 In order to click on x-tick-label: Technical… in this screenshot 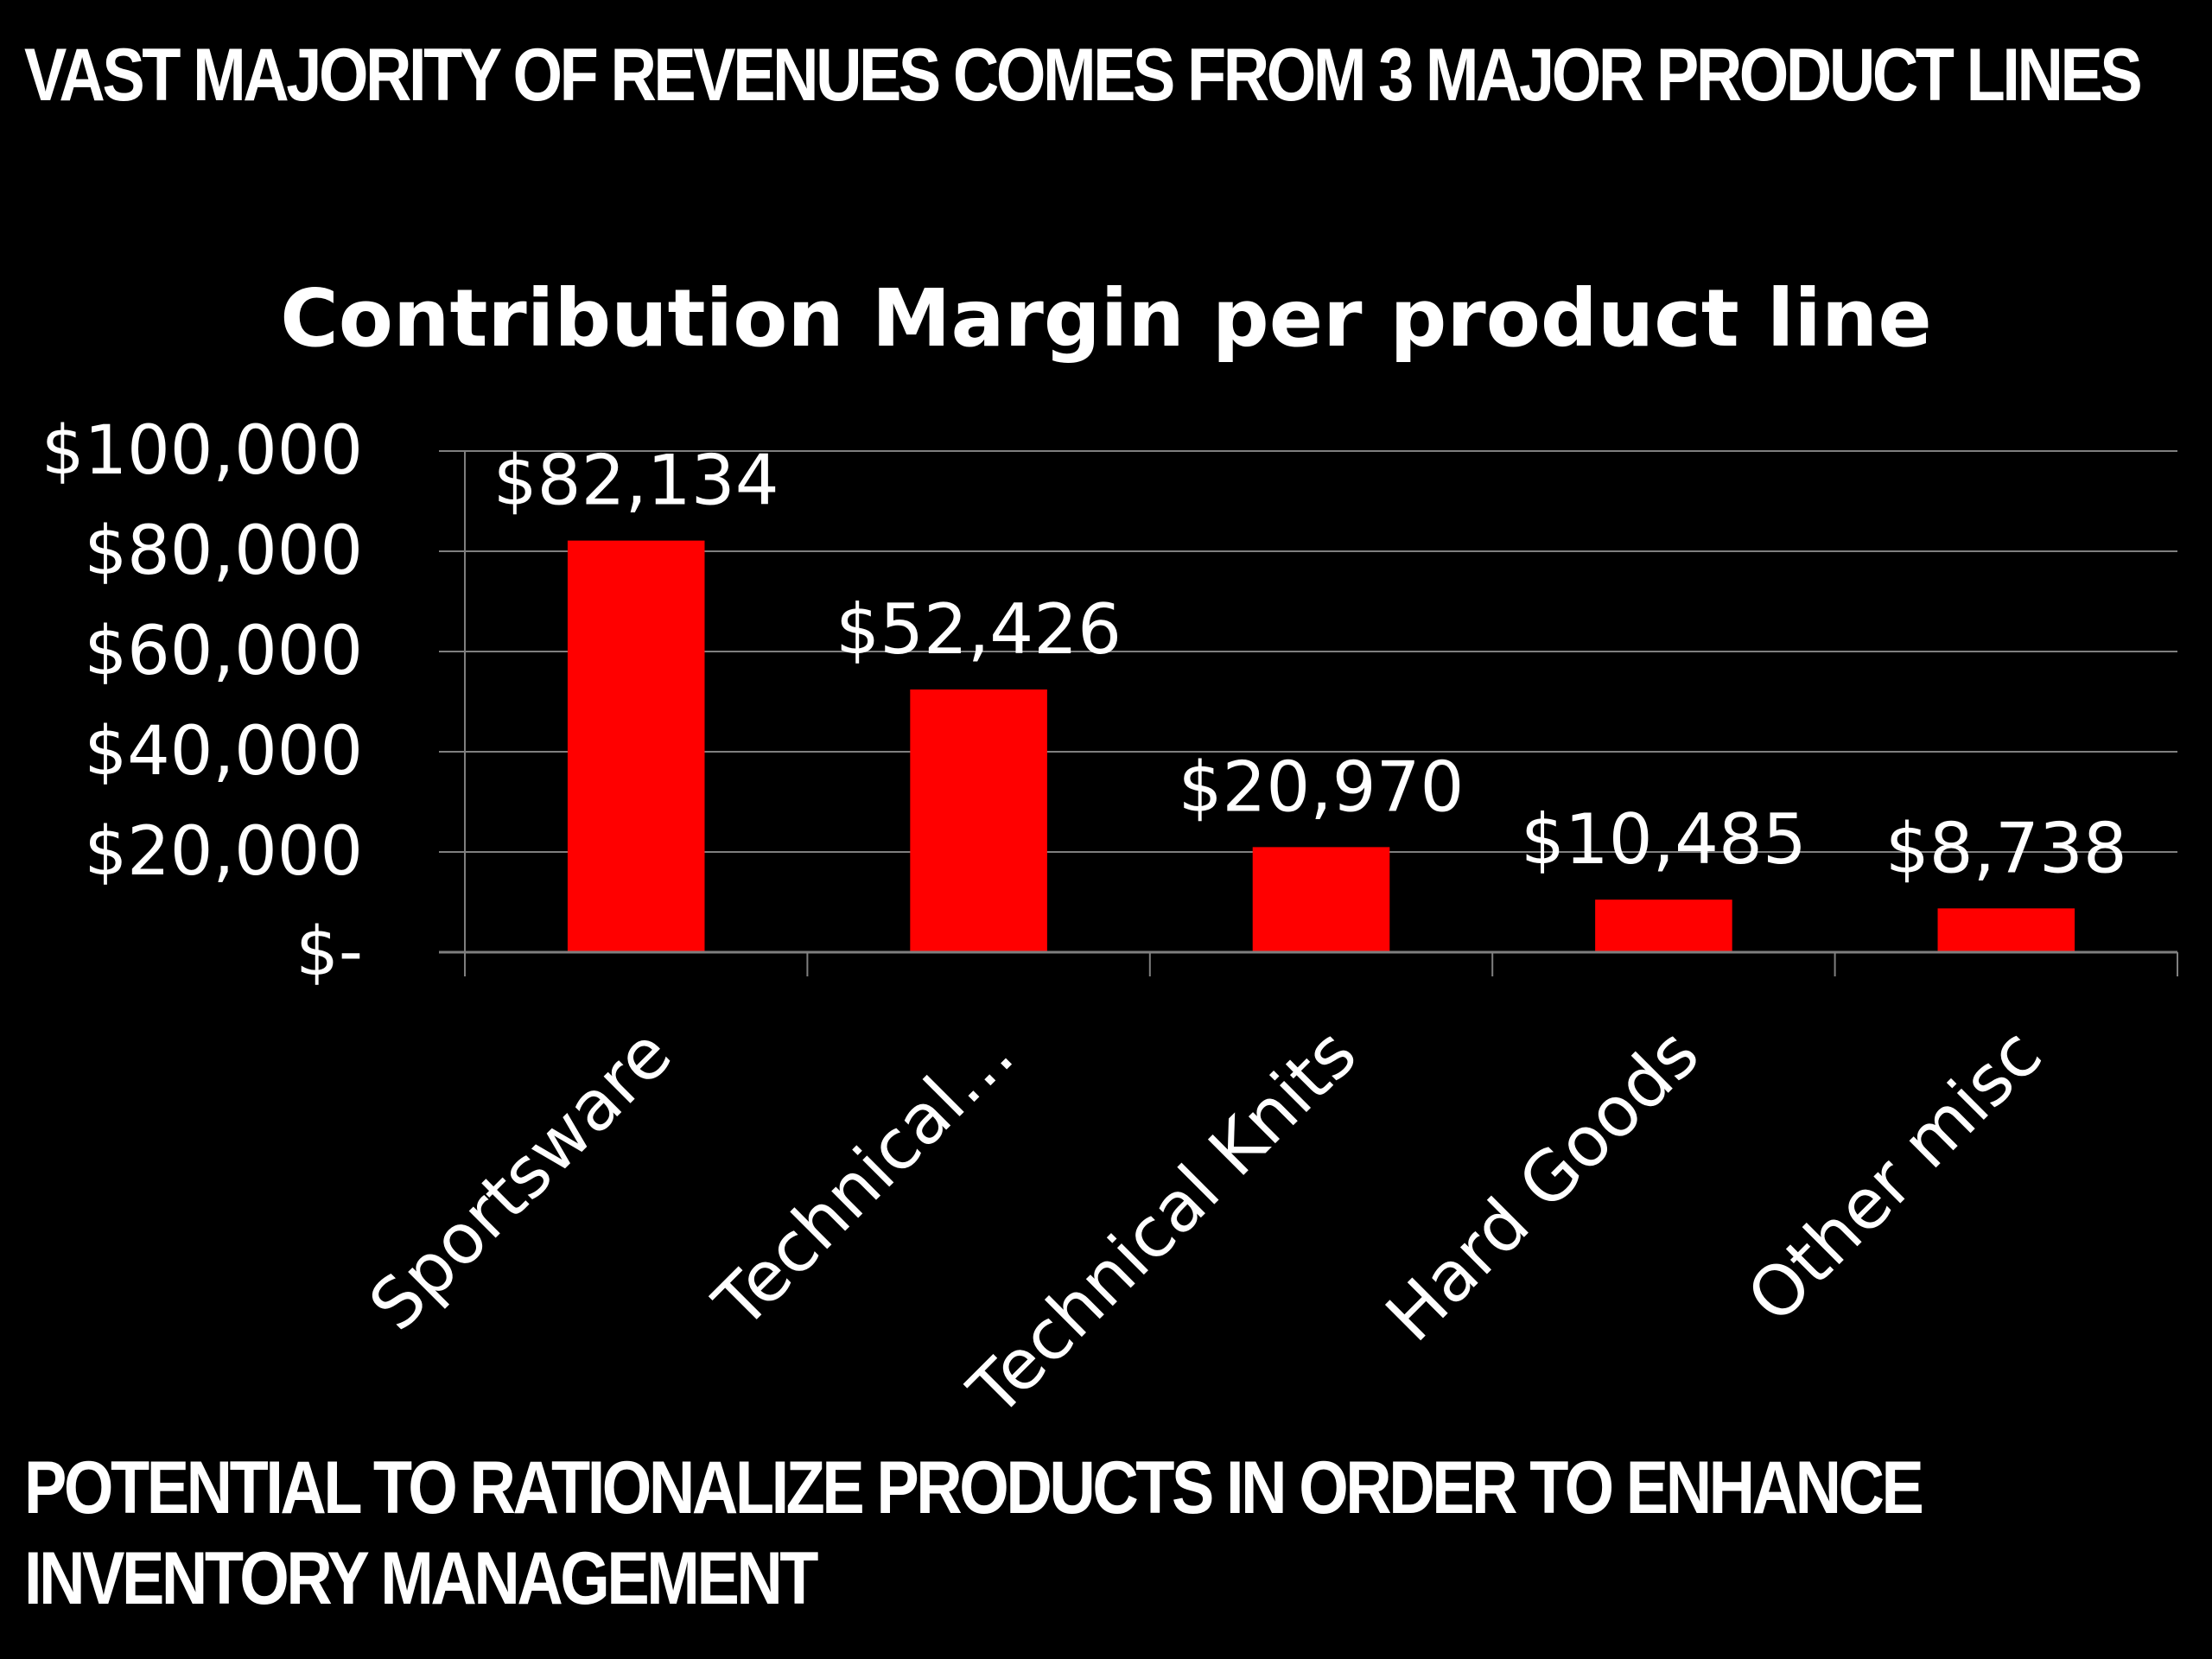, I will do `click(863, 1179)`.